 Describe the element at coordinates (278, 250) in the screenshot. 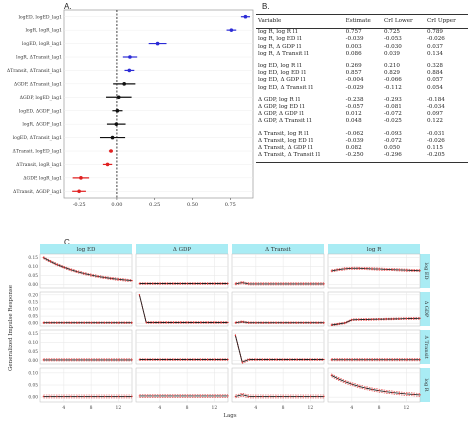

I see `irf-column-label: Δ Transit` at that location.